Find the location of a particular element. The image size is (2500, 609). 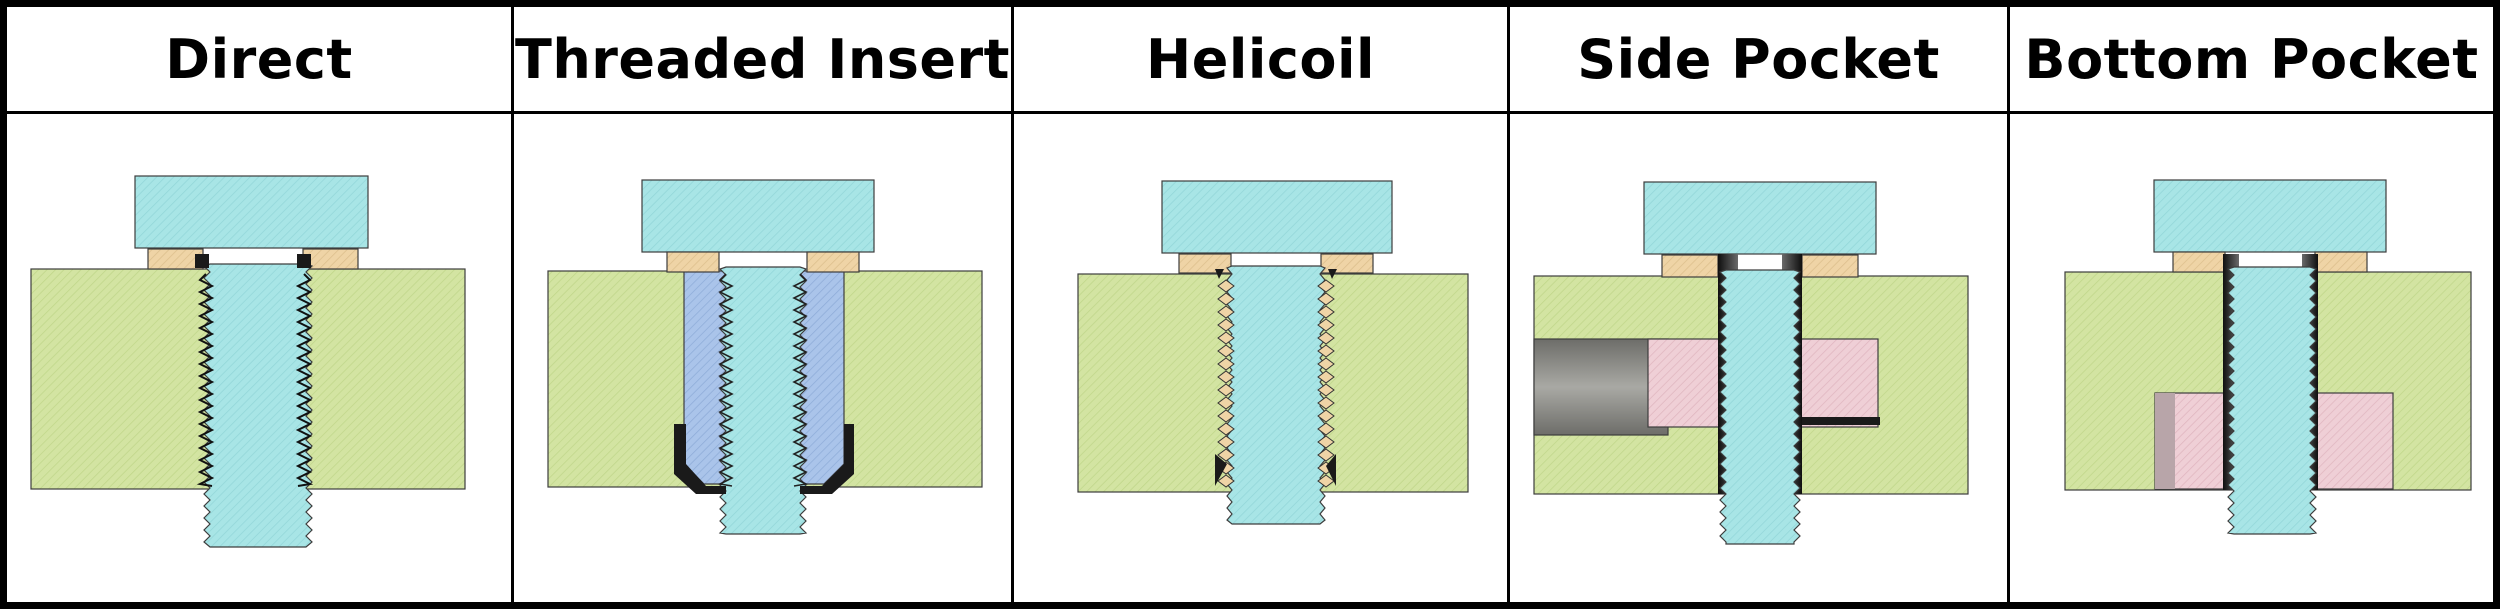

panel-header: Direct is located at coordinates (259, 60).